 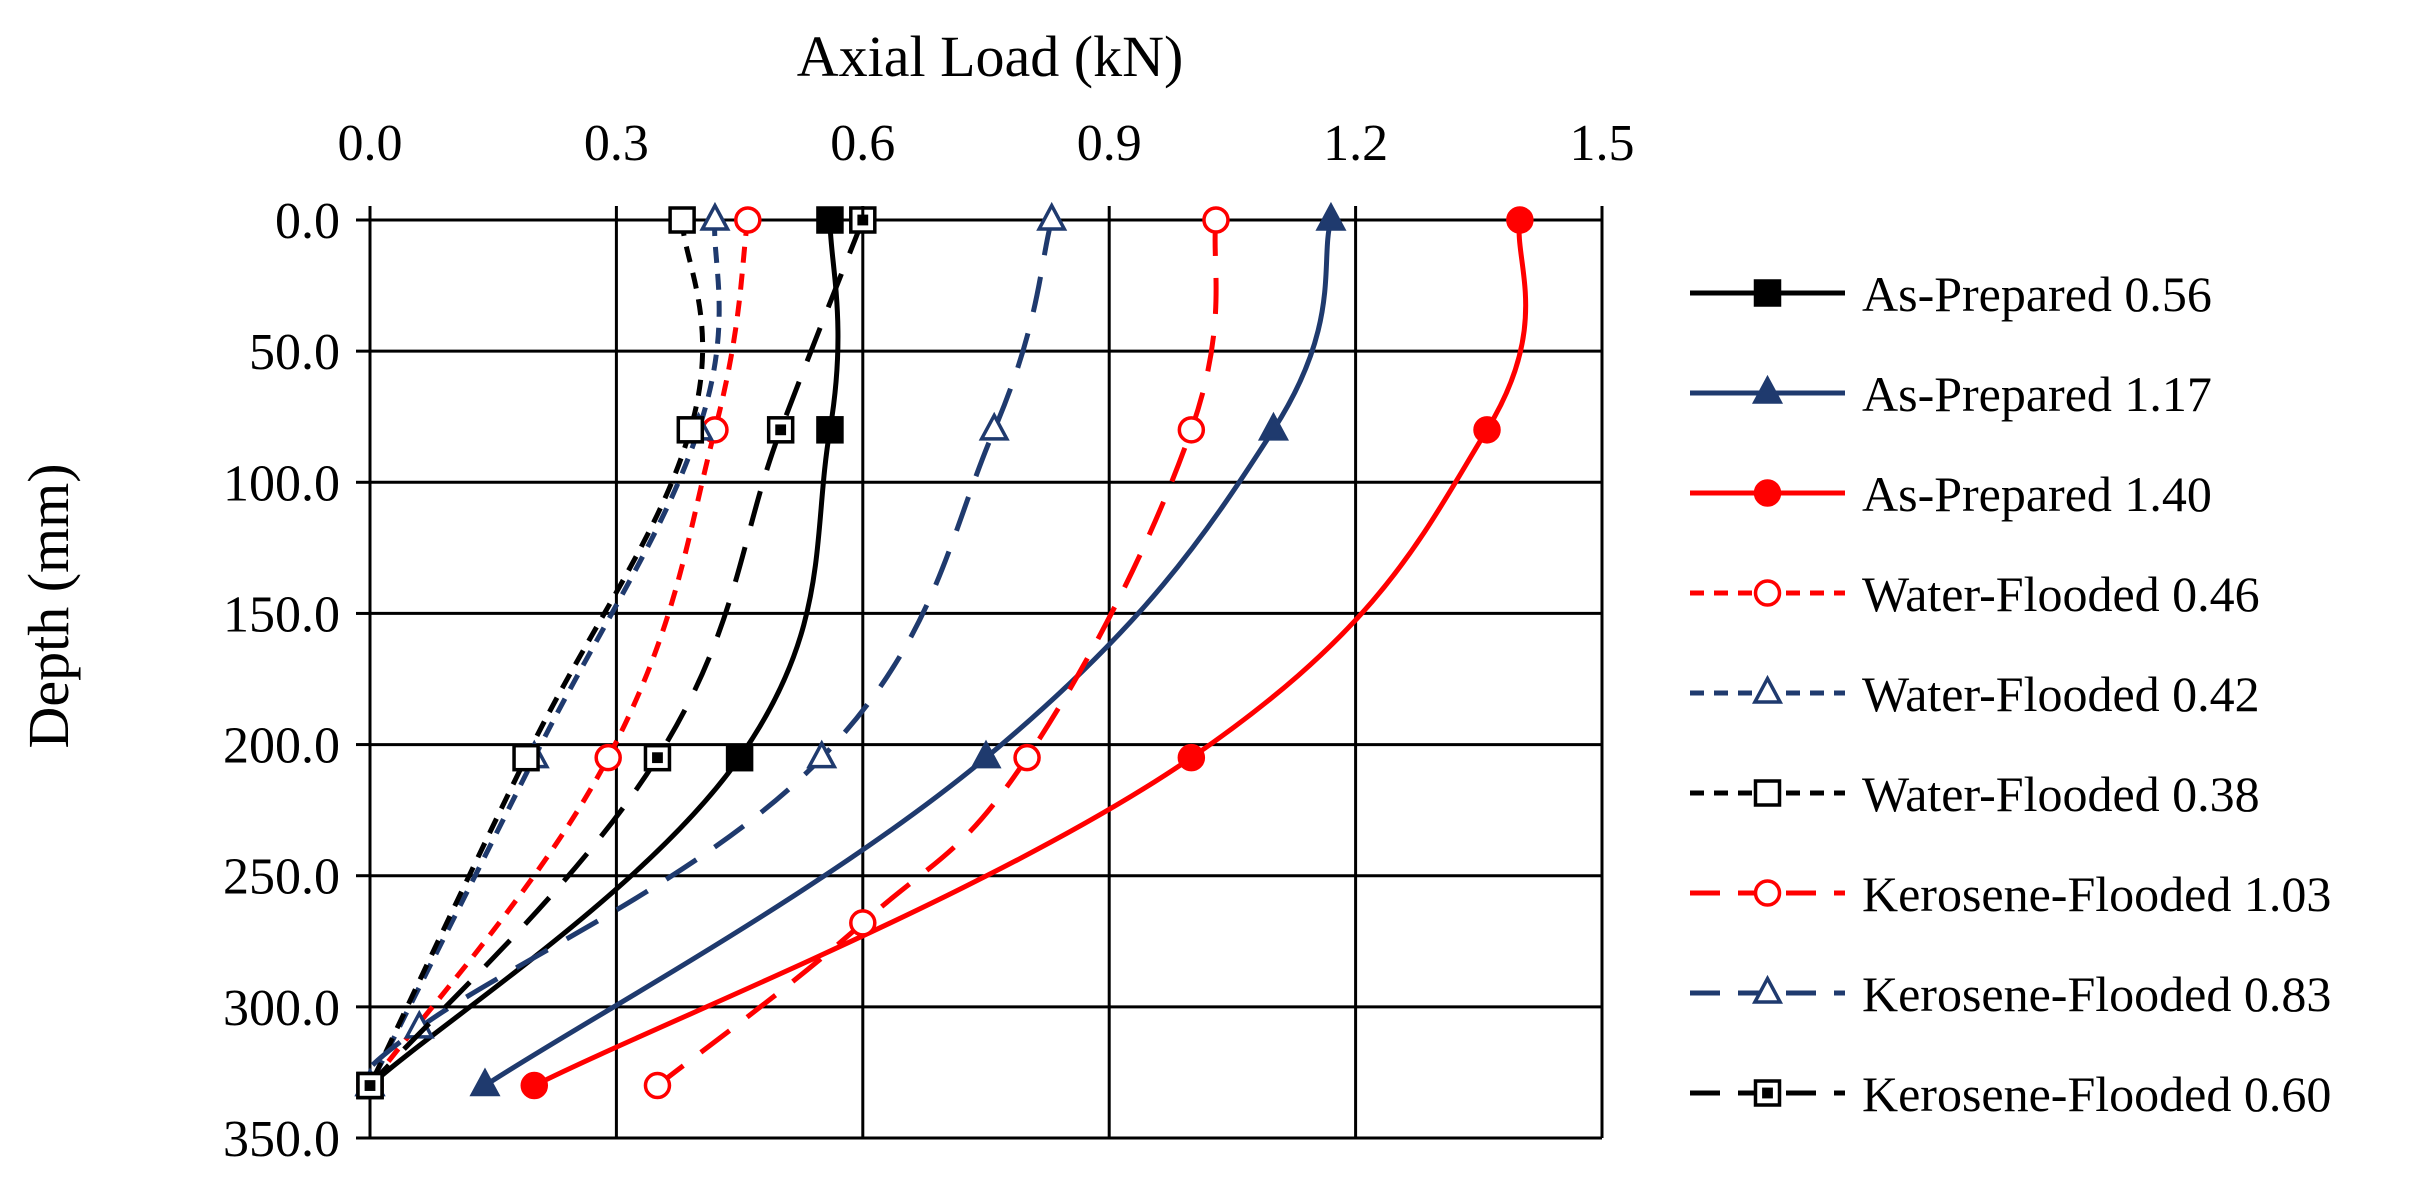 What do you see at coordinates (48, 605) in the screenshot?
I see `y-axis-title: Depth (mm)` at bounding box center [48, 605].